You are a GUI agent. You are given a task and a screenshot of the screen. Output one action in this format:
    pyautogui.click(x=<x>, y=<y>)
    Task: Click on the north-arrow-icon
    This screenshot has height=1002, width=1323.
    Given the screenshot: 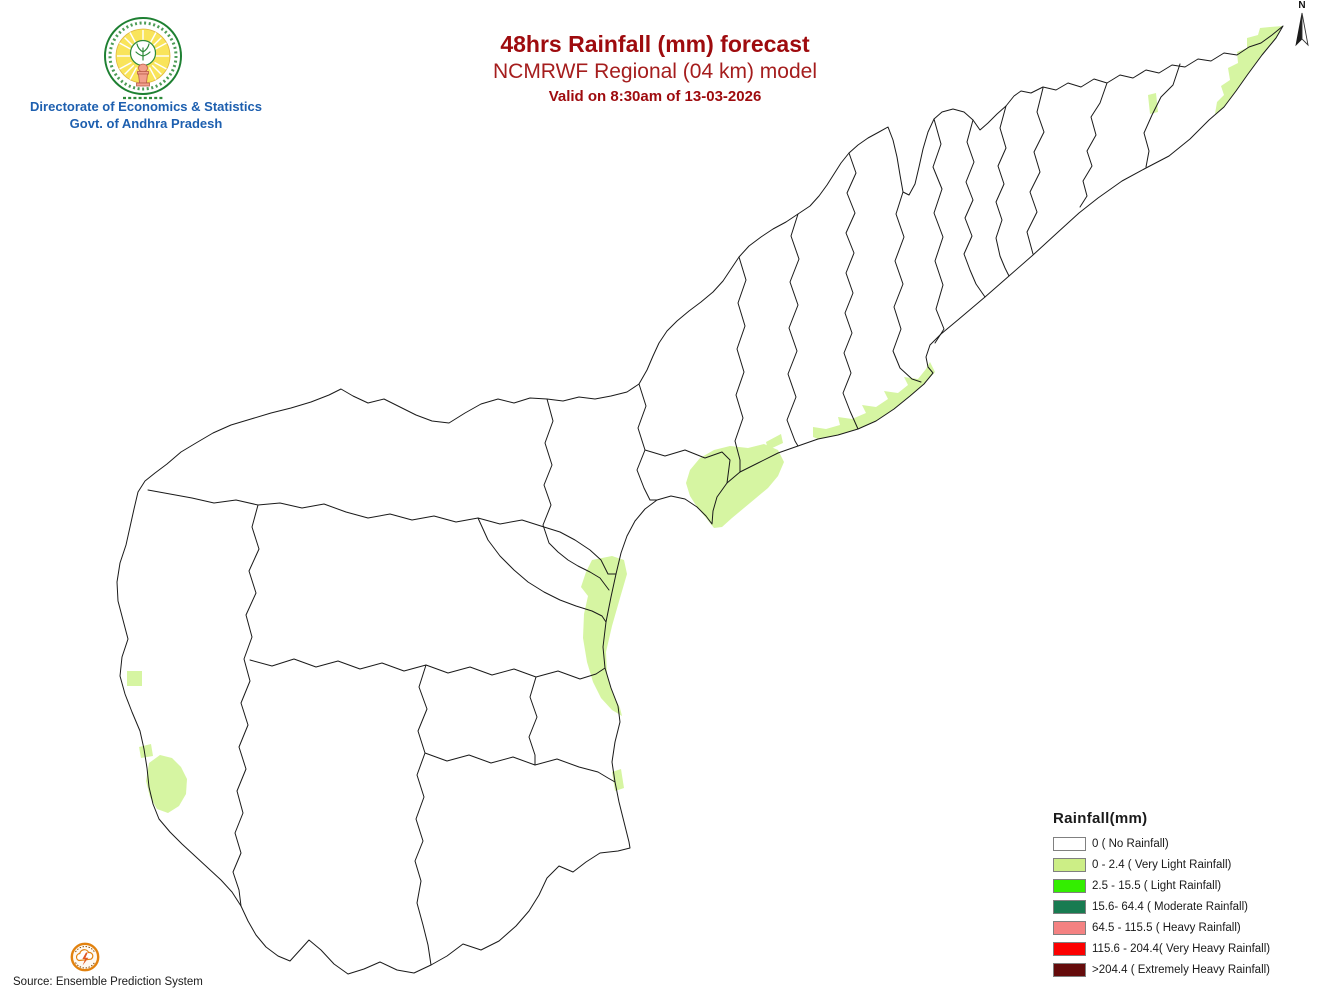 What is the action you would take?
    pyautogui.click(x=1302, y=29)
    